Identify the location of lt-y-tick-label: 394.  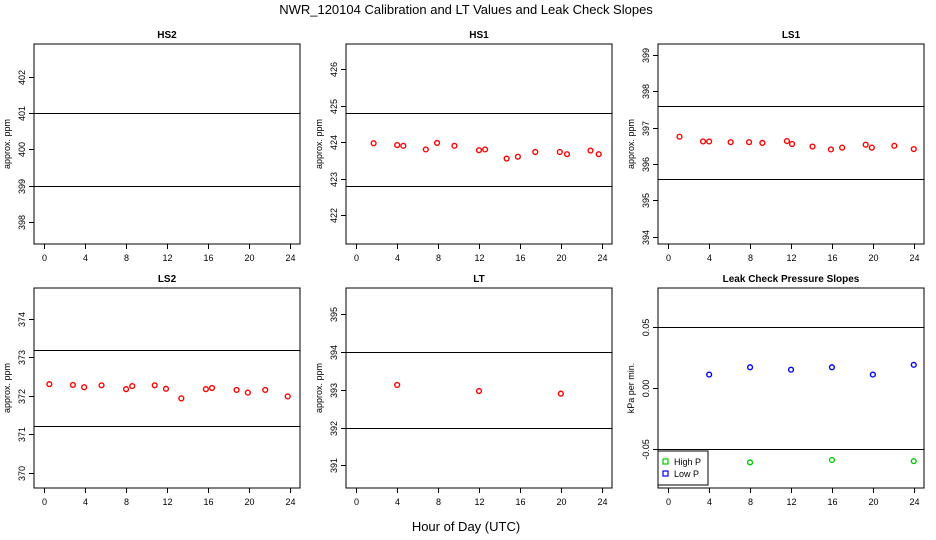
(334, 352).